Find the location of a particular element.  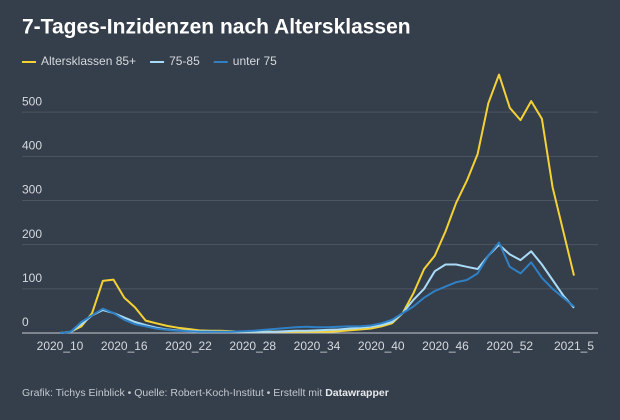

x-tick-label: 2020_10 is located at coordinates (60, 346).